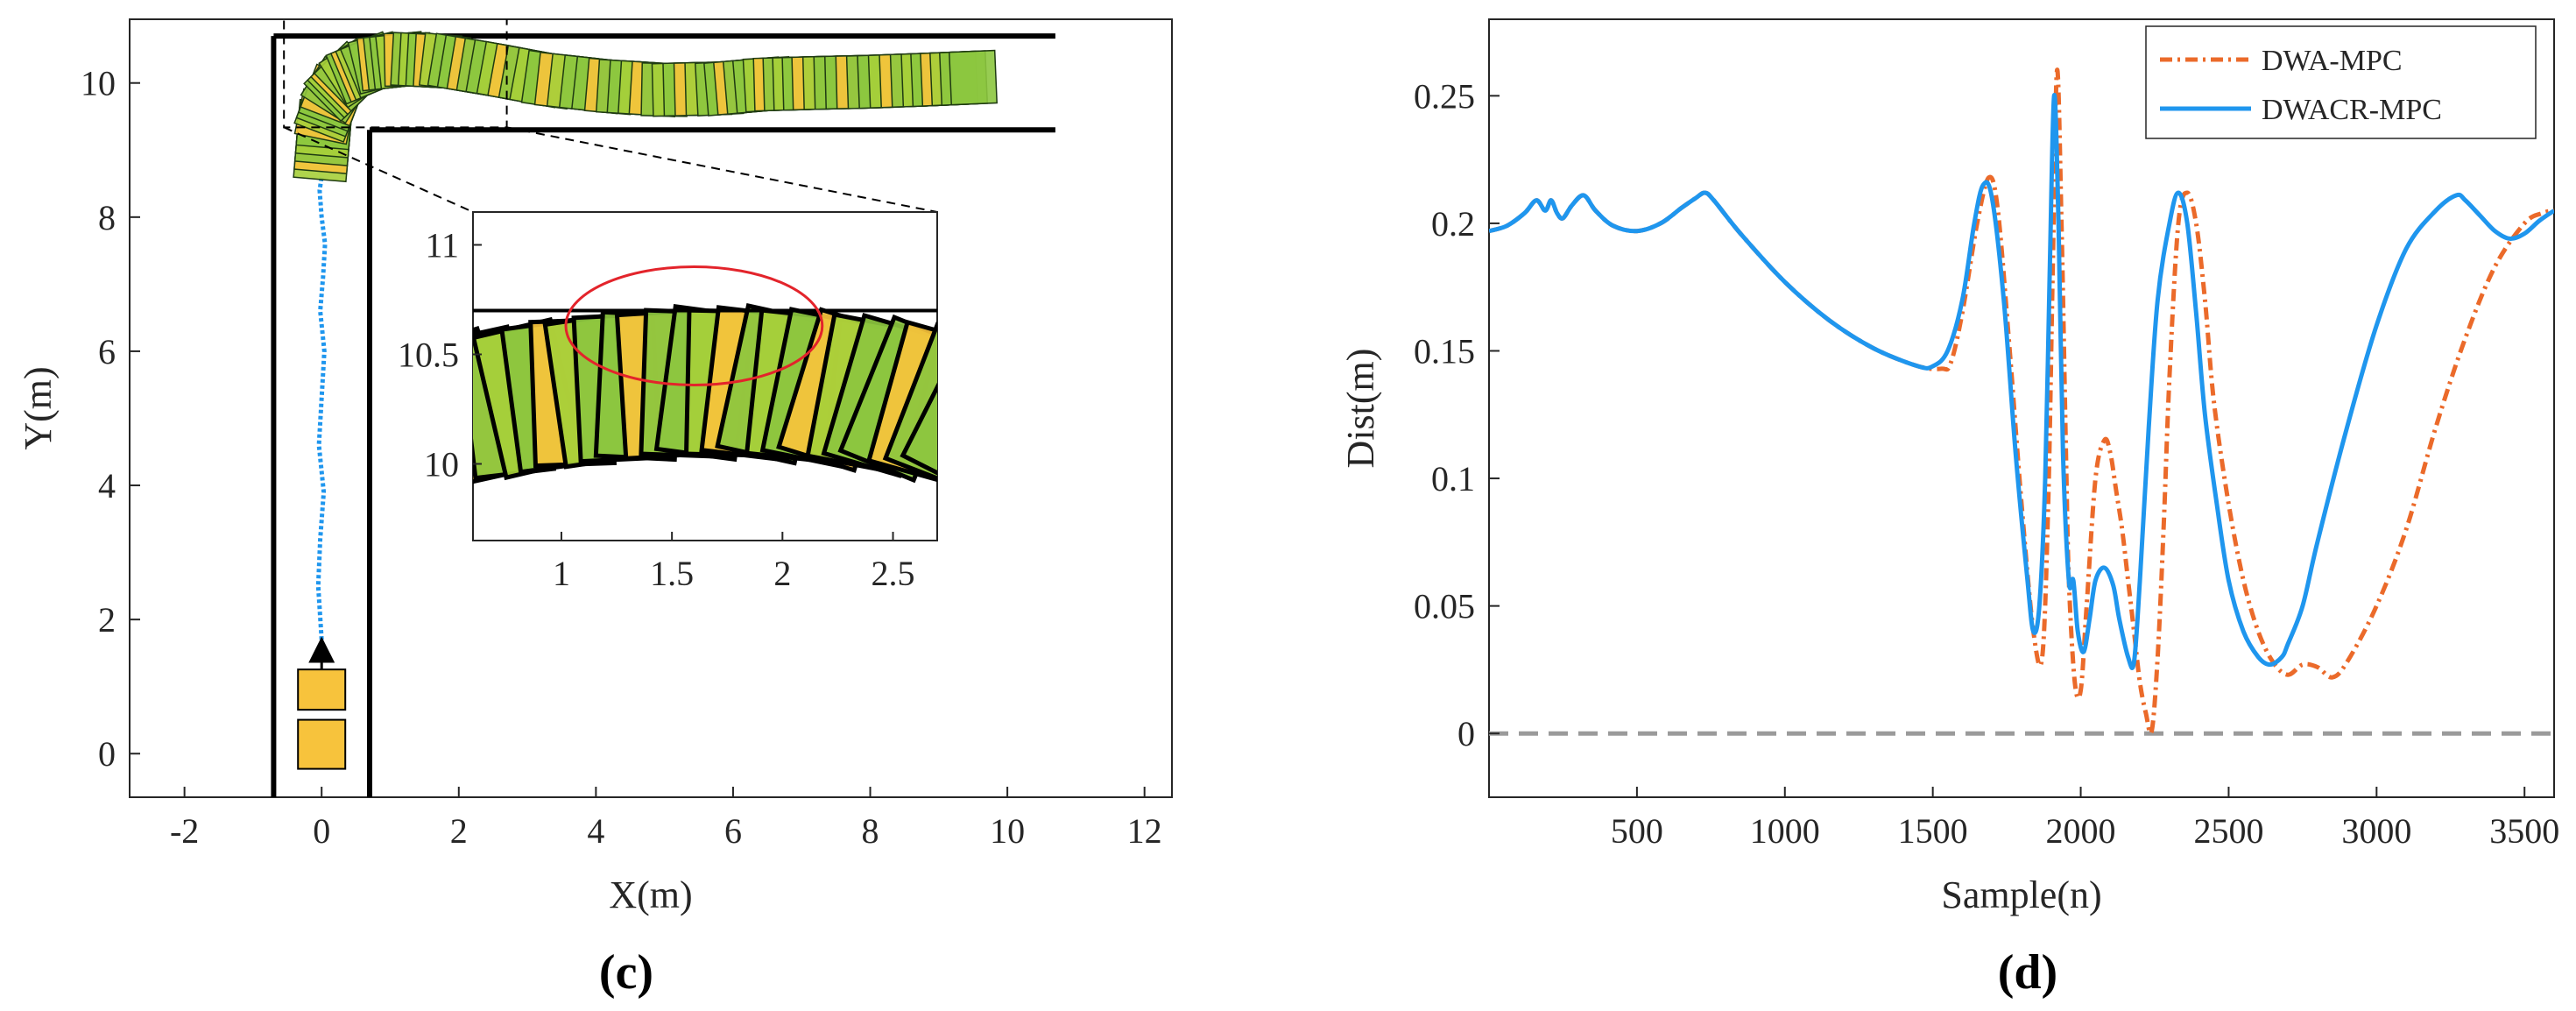 The width and height of the screenshot is (2576, 1011). I want to click on x-axis-label-d: Sample(n), so click(2021, 894).